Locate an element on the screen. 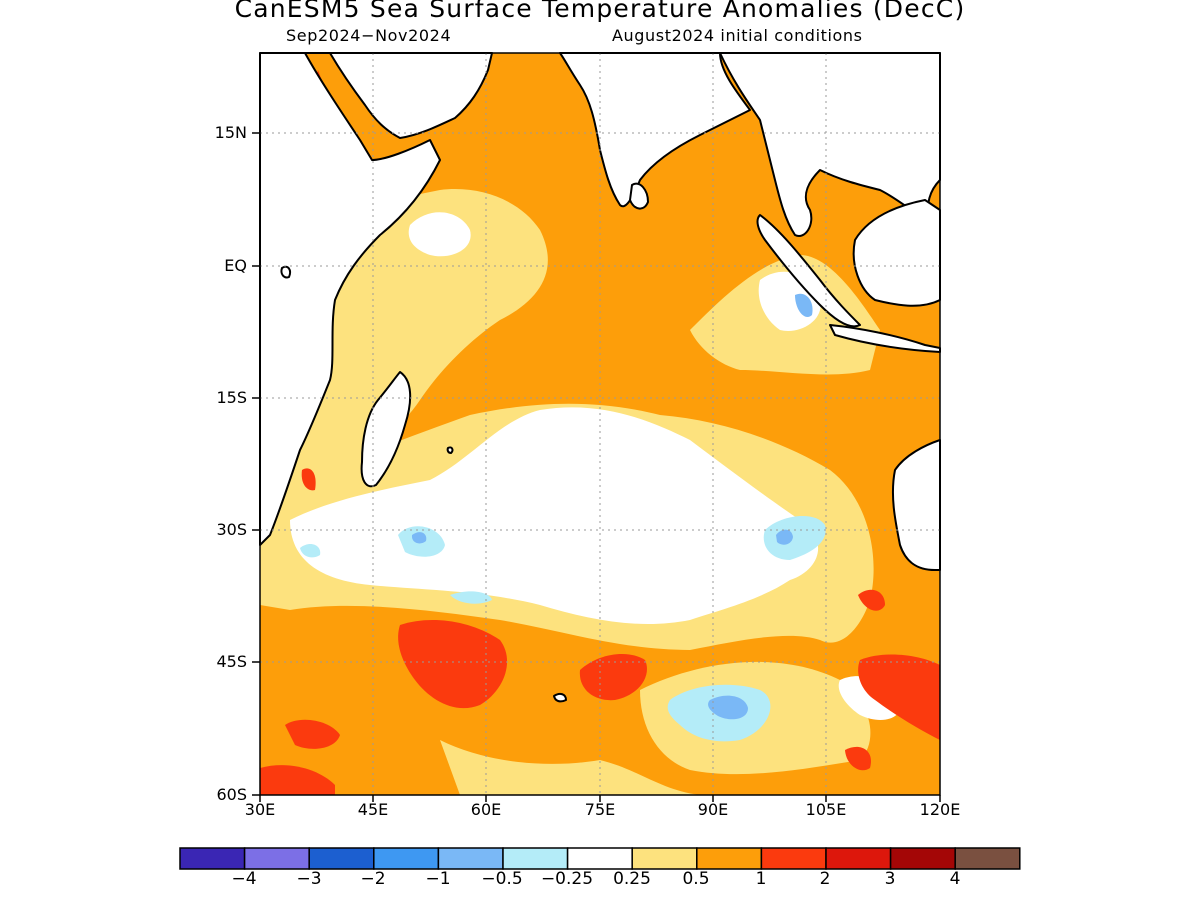 The width and height of the screenshot is (1200, 900). warm-patch-sw-australia is located at coordinates (899, 697).